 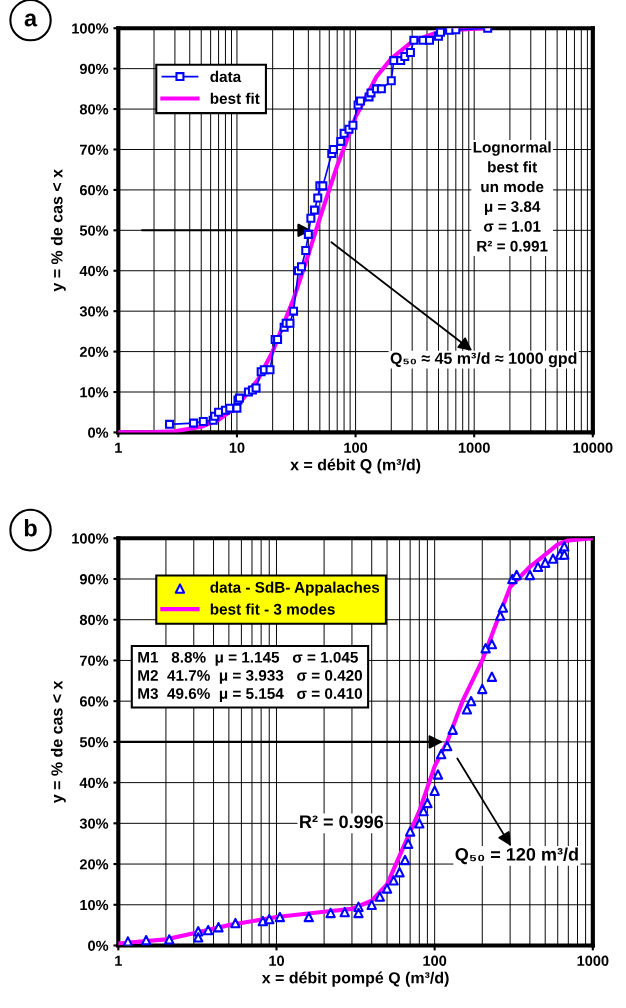 I want to click on text: a, so click(x=31, y=20).